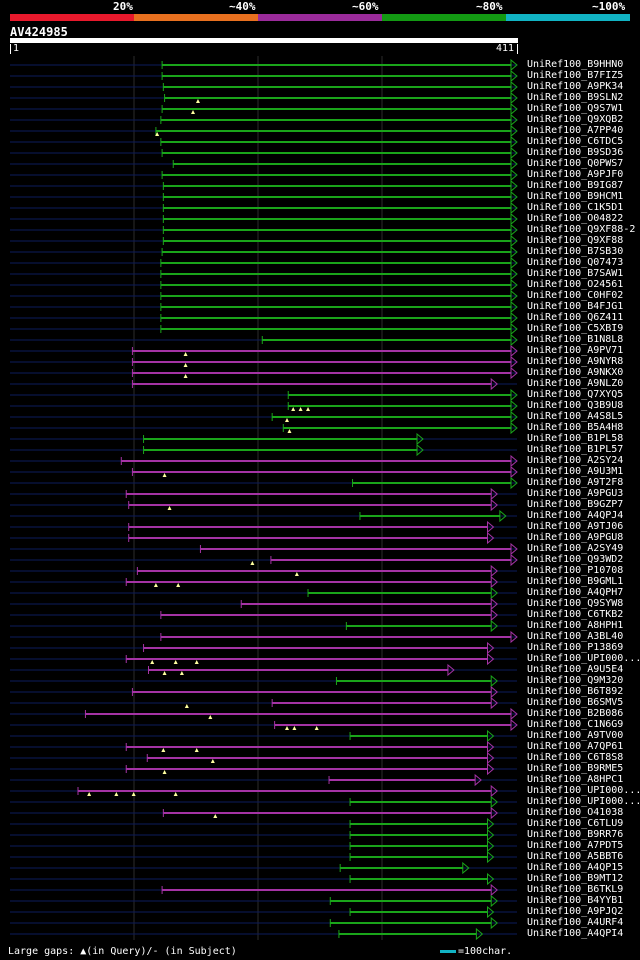  I want to click on hit-label-link: UniRef100_B9GZP7, so click(575, 504).